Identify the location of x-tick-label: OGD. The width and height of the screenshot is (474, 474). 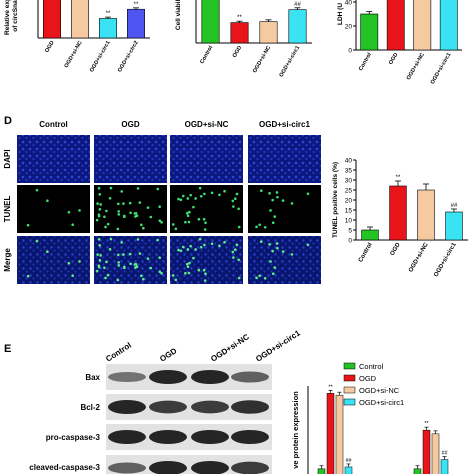
(396, 248).